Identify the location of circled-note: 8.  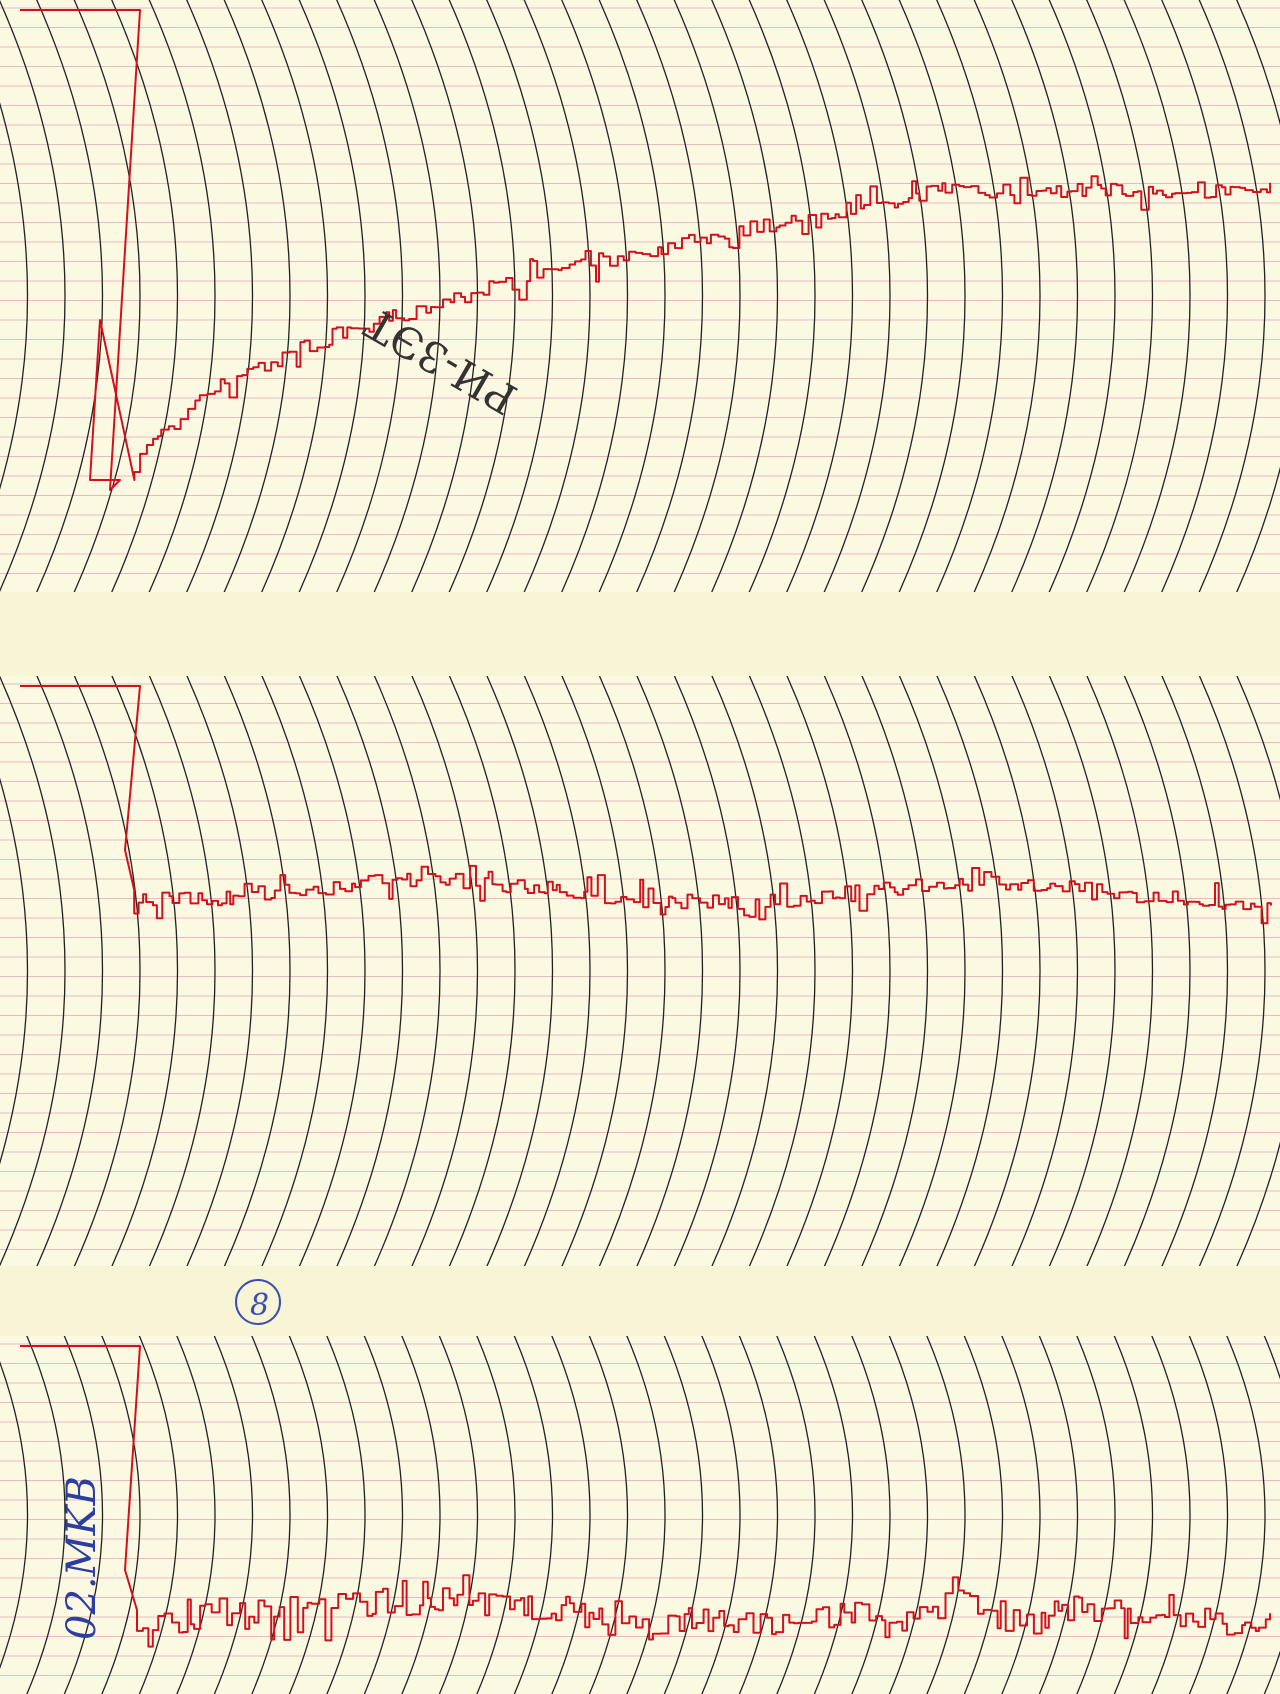
(259, 1305).